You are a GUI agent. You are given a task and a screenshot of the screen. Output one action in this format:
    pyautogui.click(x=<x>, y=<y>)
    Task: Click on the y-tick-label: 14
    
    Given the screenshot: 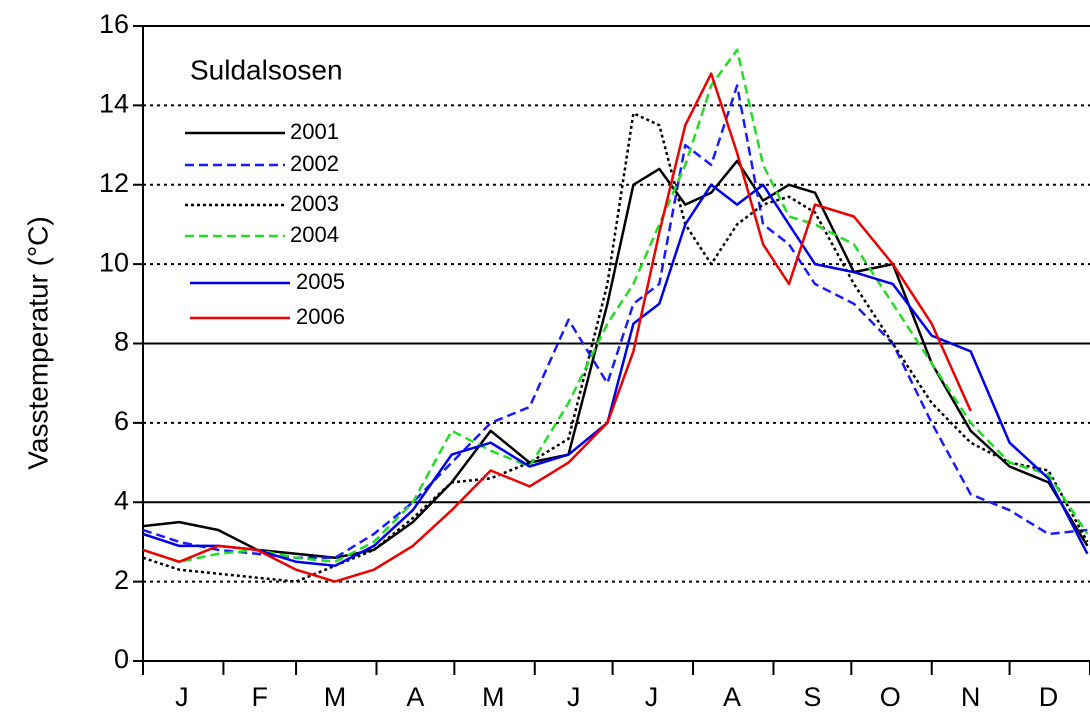 What is the action you would take?
    pyautogui.click(x=114, y=104)
    